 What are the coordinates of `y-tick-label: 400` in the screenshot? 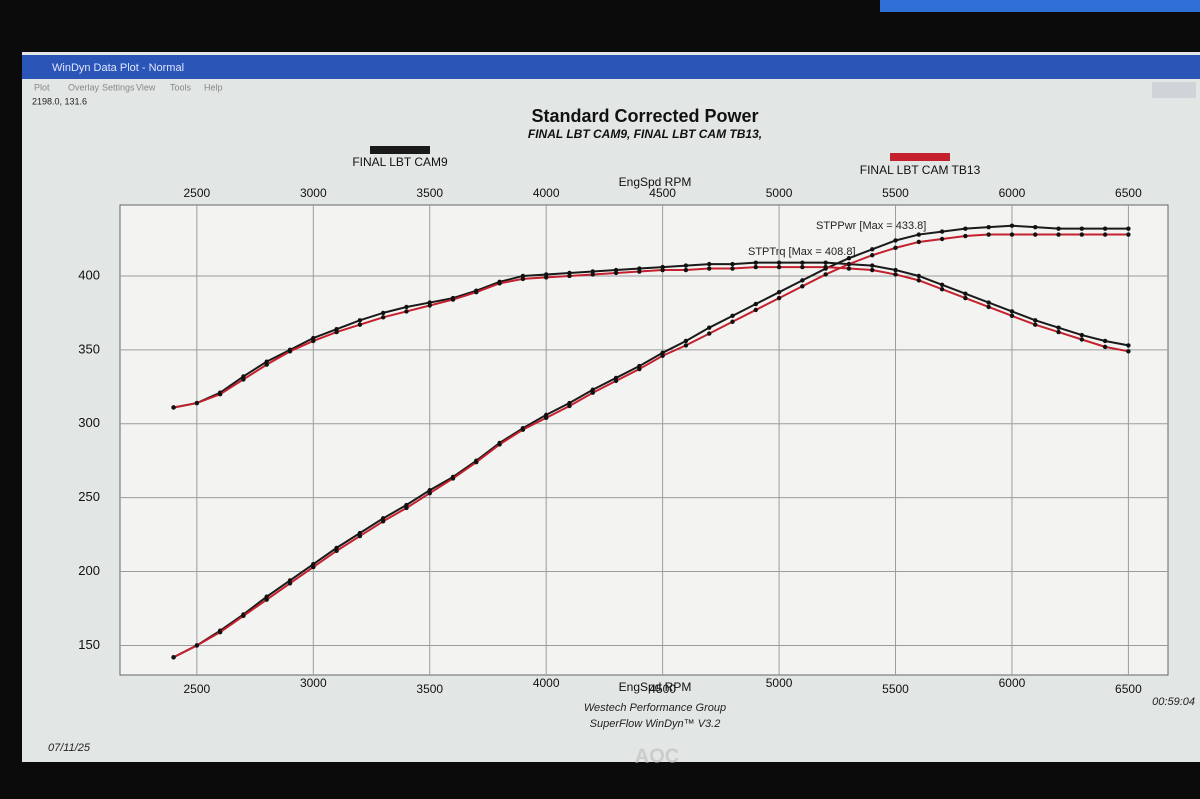 It's located at (89, 274).